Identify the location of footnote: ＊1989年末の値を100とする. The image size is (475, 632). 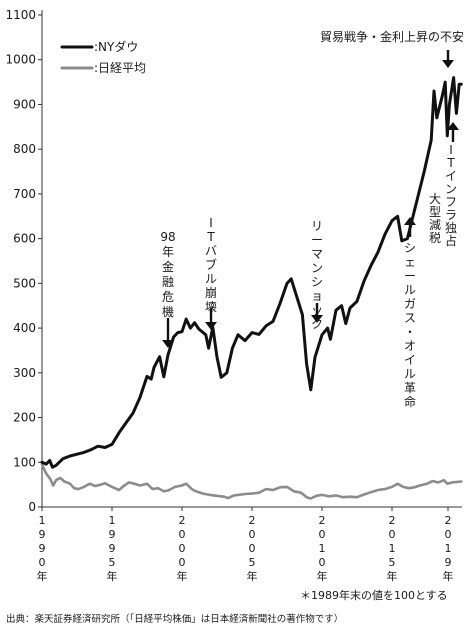
(374, 595).